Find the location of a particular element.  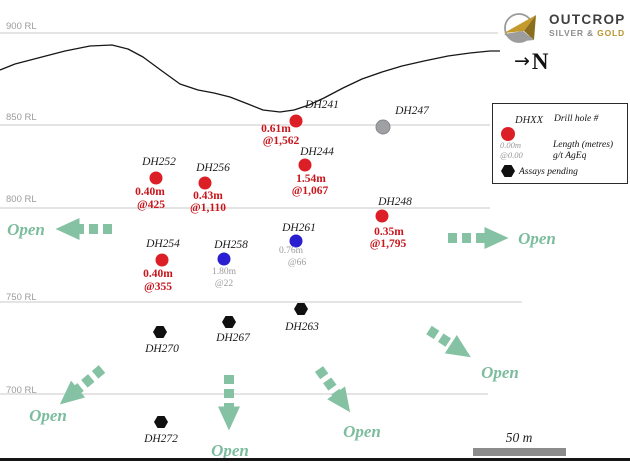

drillhole-grade: @355 is located at coordinates (158, 287).